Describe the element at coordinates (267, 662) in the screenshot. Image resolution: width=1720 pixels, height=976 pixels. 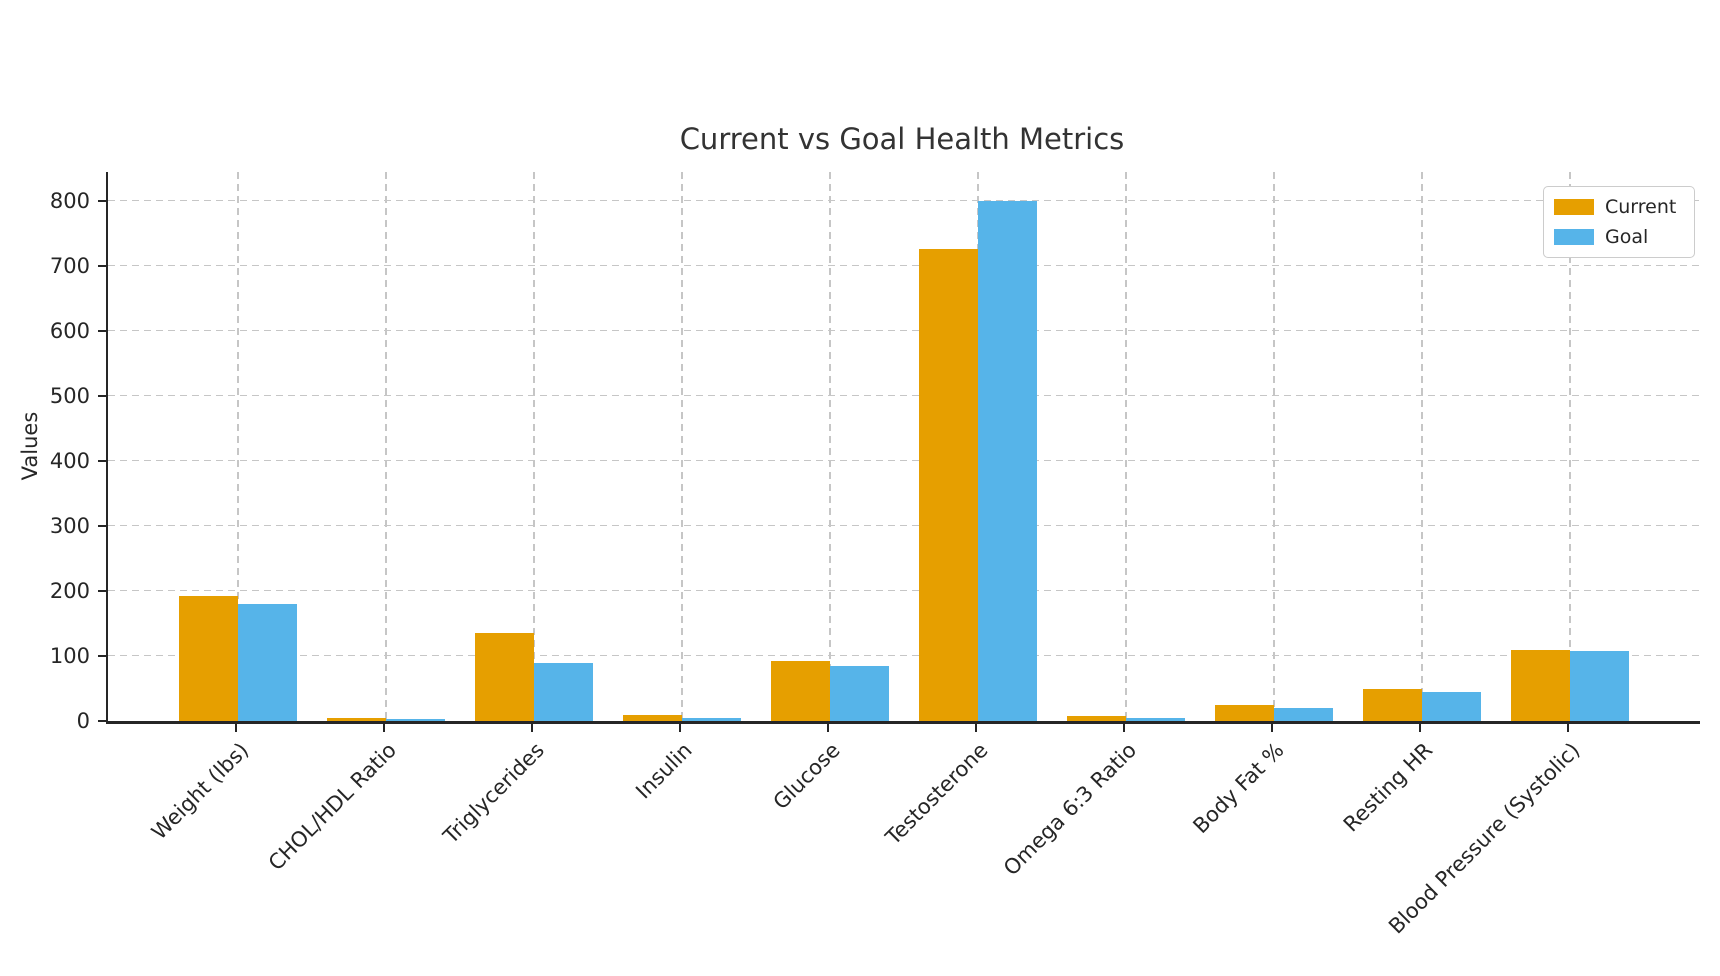
I see `bar-goal-weight-lbs` at that location.